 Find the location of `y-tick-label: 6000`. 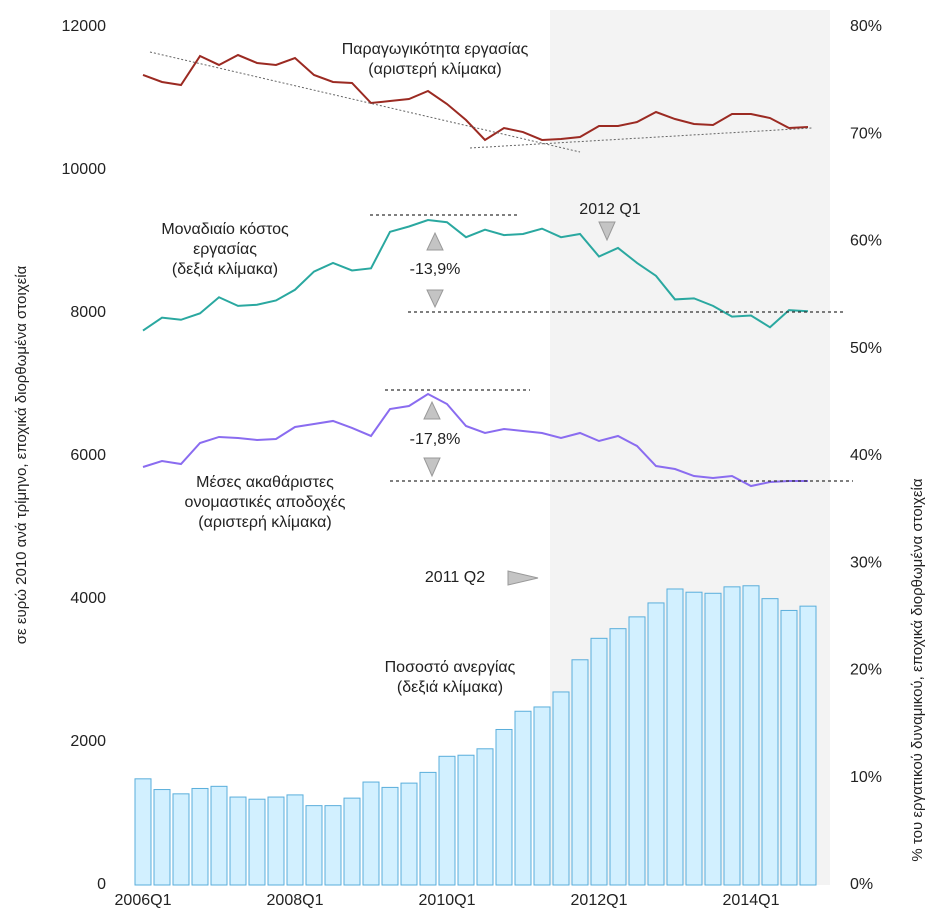

y-tick-label: 6000 is located at coordinates (88, 455).